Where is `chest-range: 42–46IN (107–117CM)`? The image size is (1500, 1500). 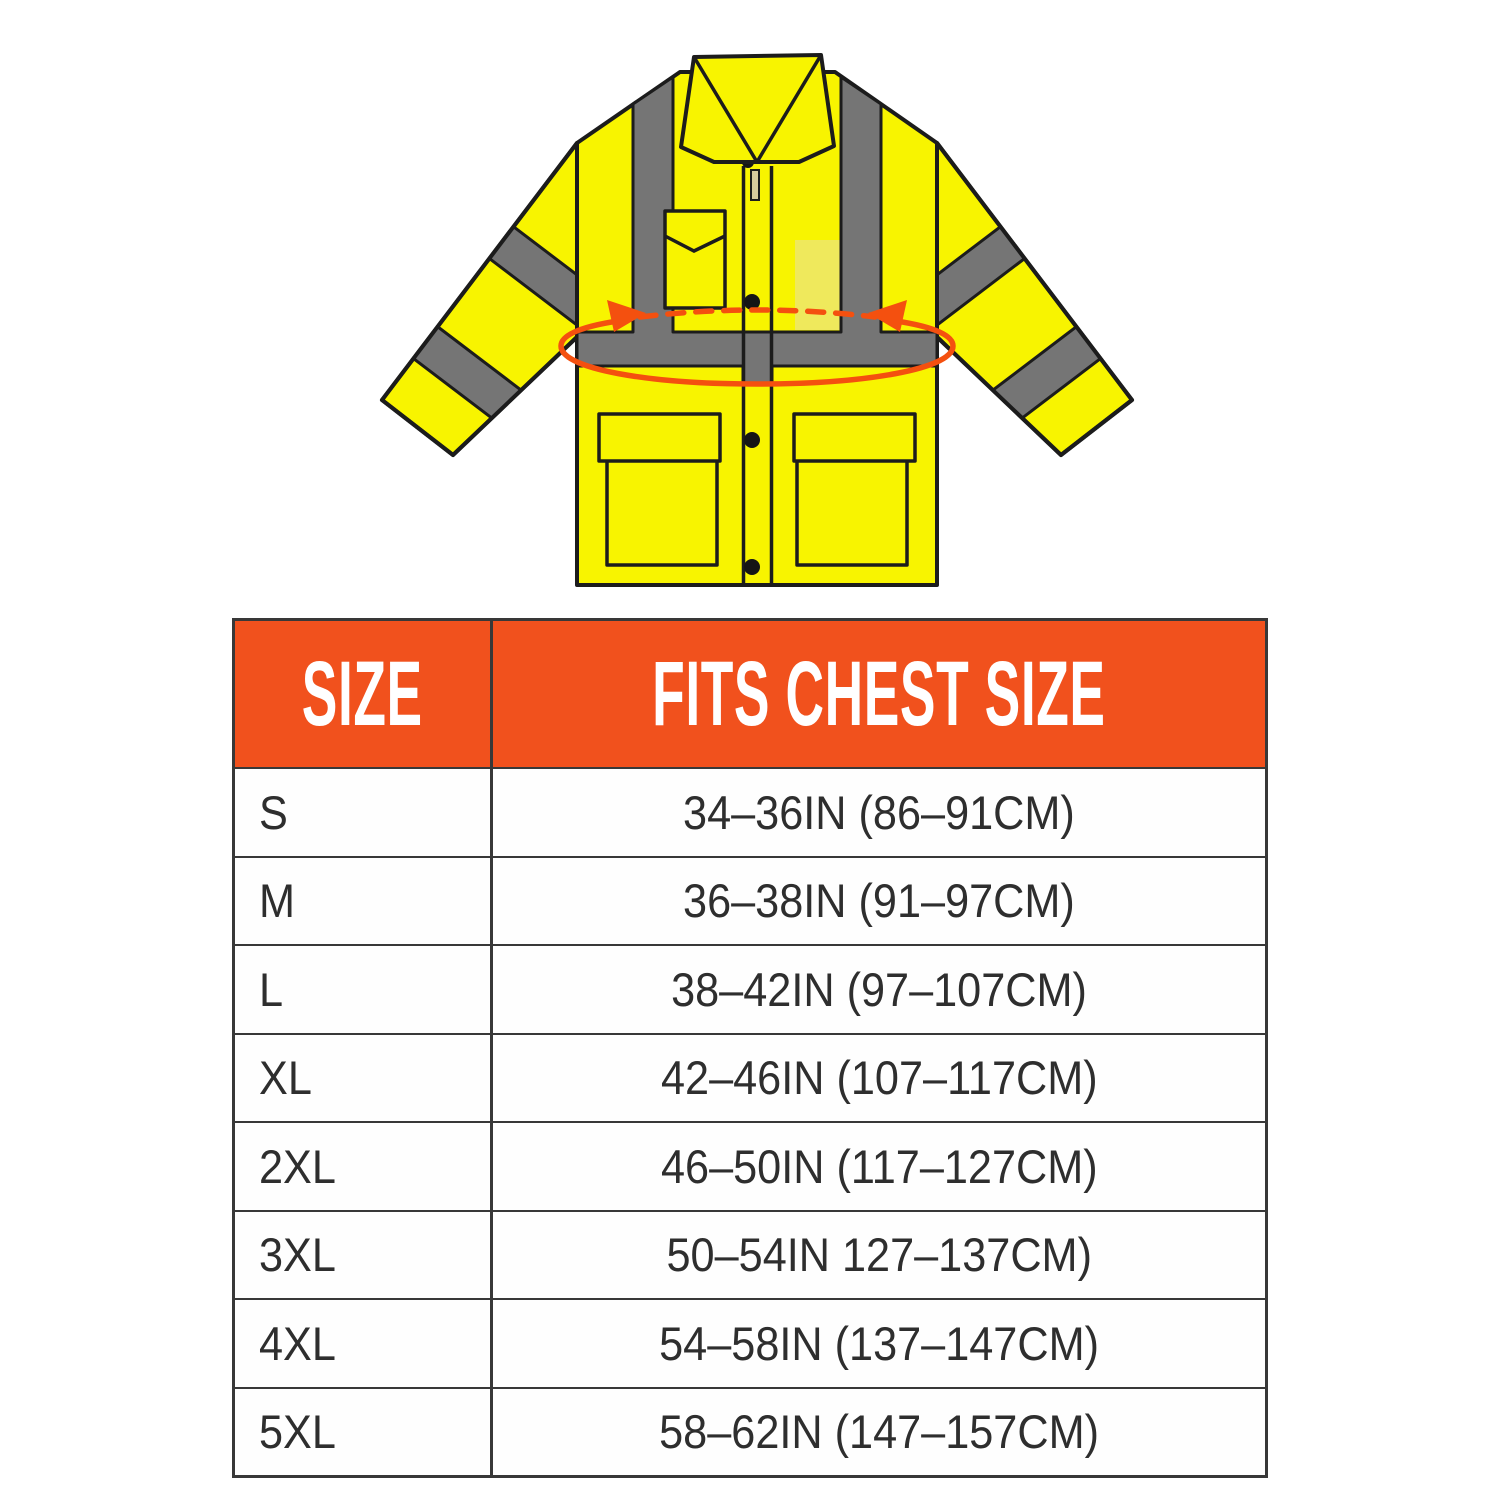
chest-range: 42–46IN (107–117CM) is located at coordinates (879, 1078).